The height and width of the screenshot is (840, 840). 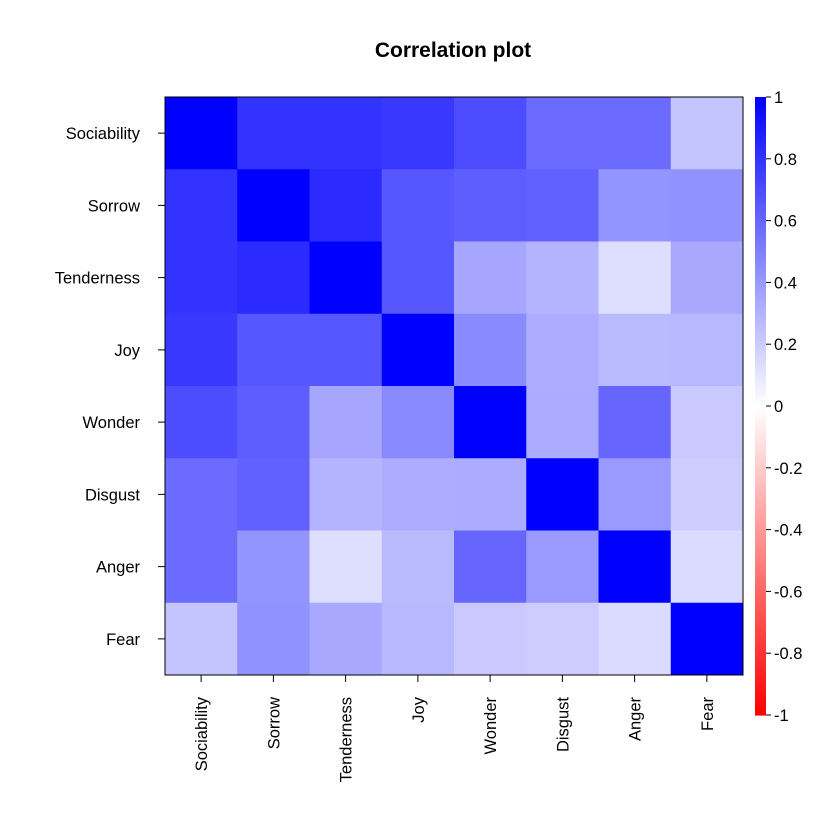 I want to click on color-bar-label: -0.4, so click(x=788, y=531).